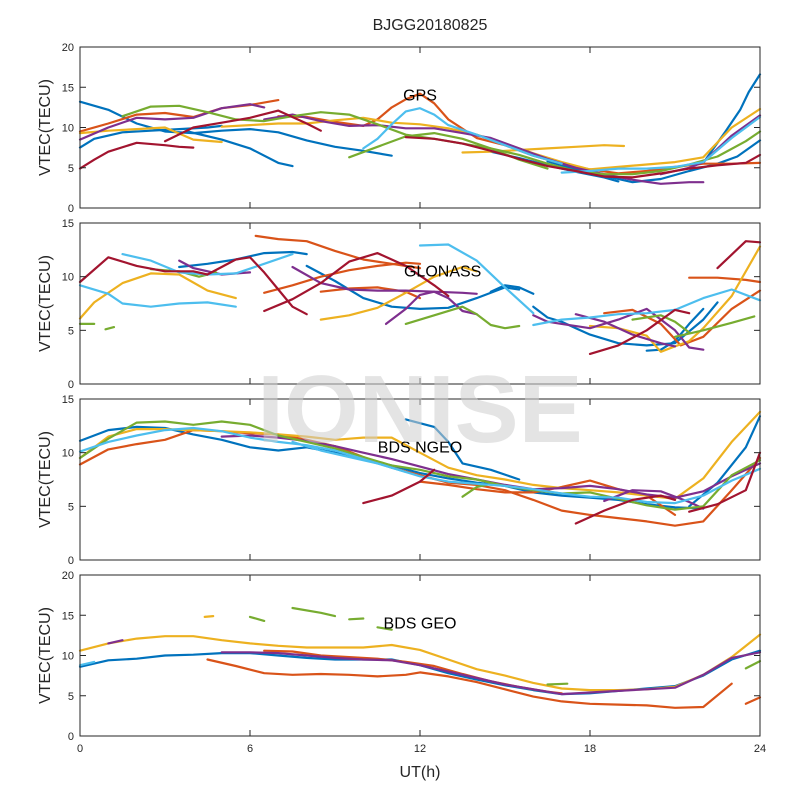 This screenshot has width=800, height=800. What do you see at coordinates (420, 447) in the screenshot?
I see `panel-label: BDS NGEO` at bounding box center [420, 447].